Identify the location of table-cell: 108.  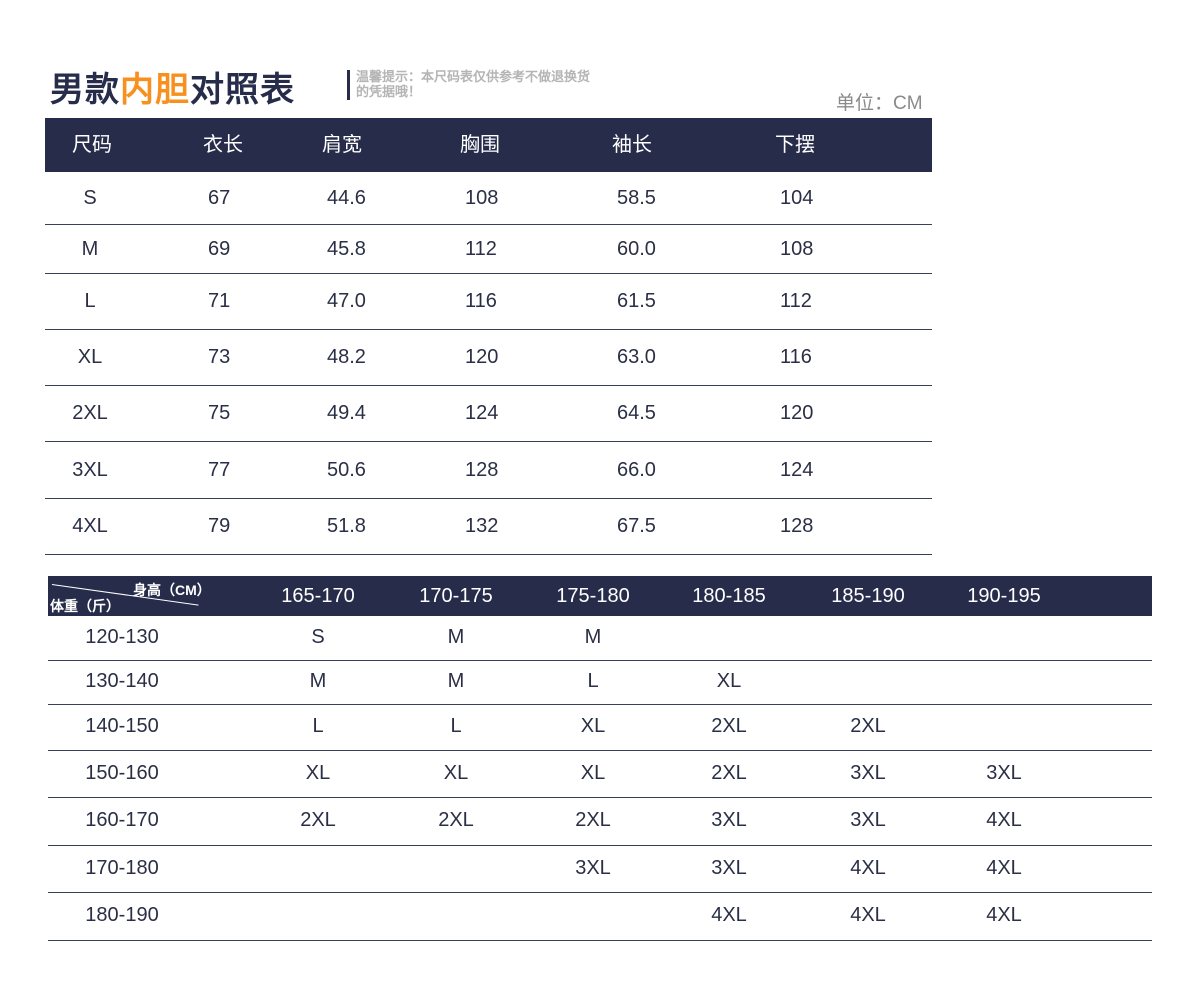
(482, 197).